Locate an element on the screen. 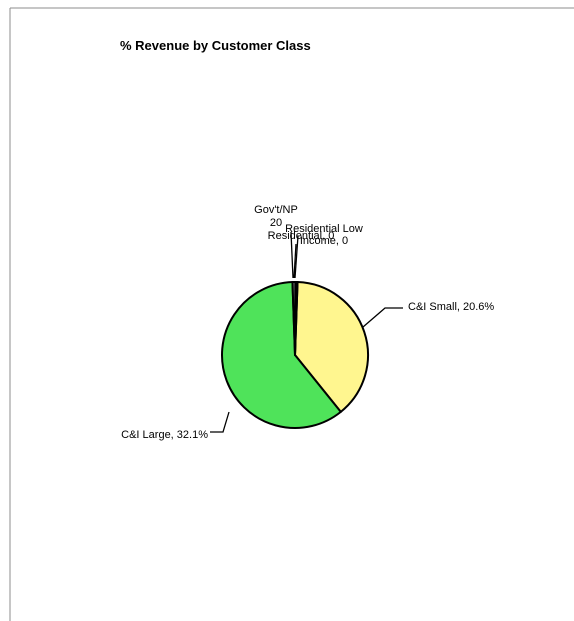  slice-label-residential-low-income: Residential Low Income, 0 is located at coordinates (324, 235).